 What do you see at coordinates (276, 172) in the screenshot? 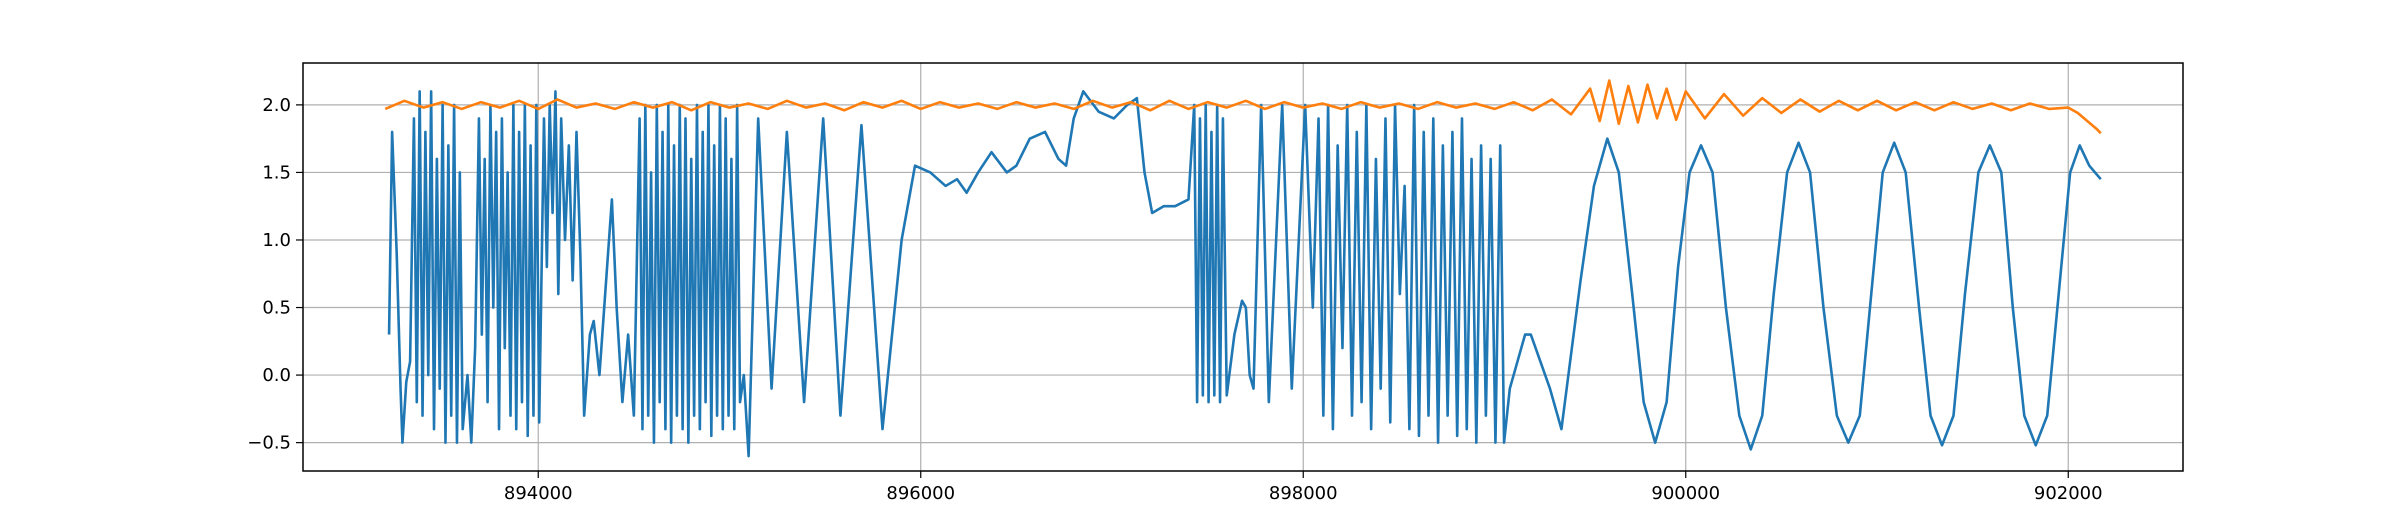
I see `y-tick-label: 1.5` at bounding box center [276, 172].